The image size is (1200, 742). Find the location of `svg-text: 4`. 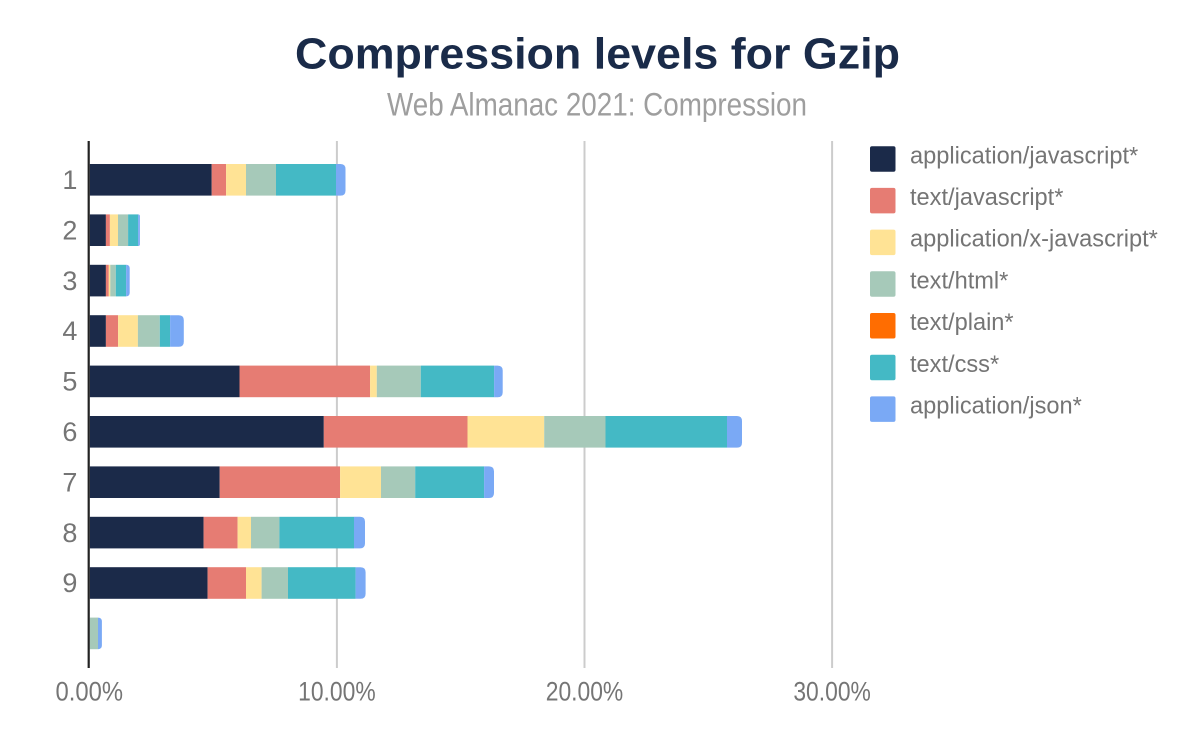

svg-text: 4 is located at coordinates (69, 331).